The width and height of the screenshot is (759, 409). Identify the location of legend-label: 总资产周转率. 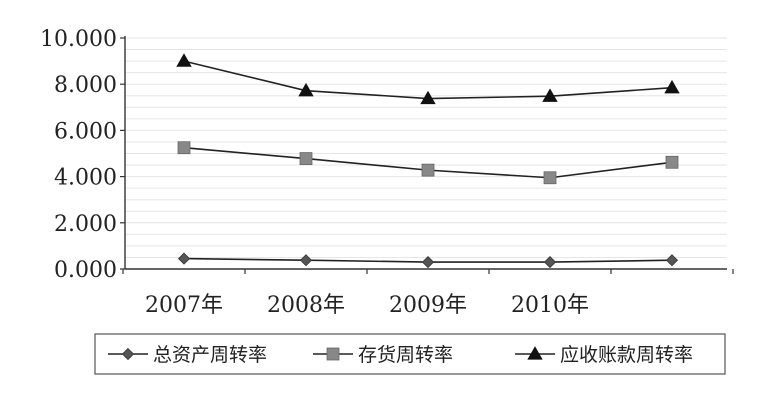
(210, 355).